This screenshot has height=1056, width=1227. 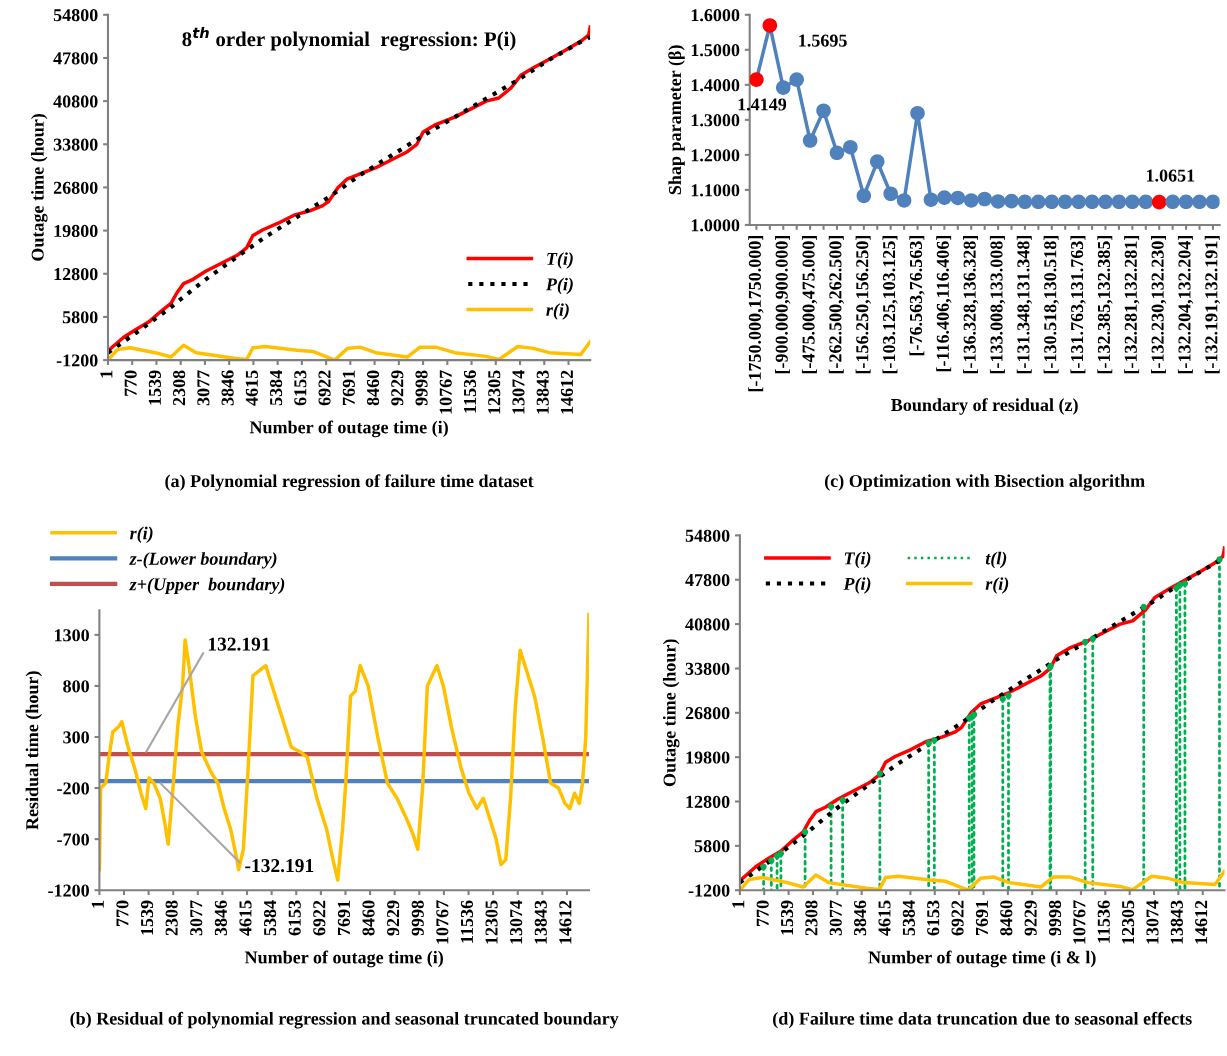 I want to click on data-label: 1.4149, so click(x=762, y=104).